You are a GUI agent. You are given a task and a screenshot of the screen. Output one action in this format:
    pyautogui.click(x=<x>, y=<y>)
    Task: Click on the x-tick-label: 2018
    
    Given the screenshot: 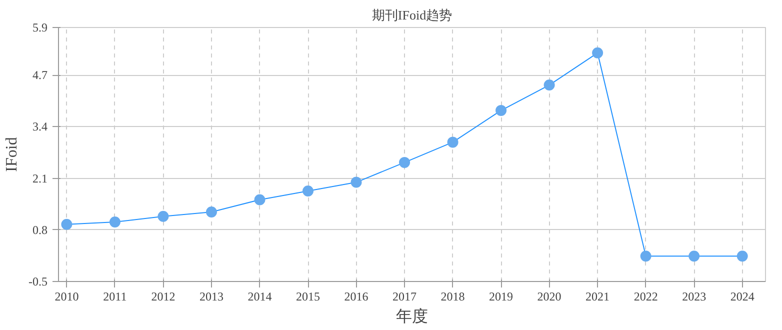 What is the action you would take?
    pyautogui.click(x=452, y=297)
    